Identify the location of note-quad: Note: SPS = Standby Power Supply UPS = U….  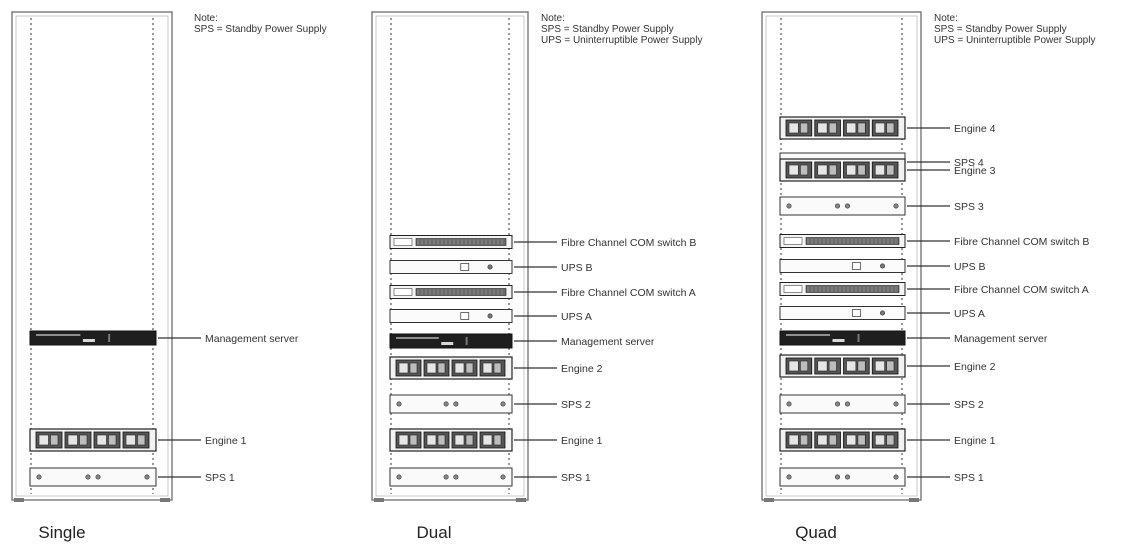
(1014, 29).